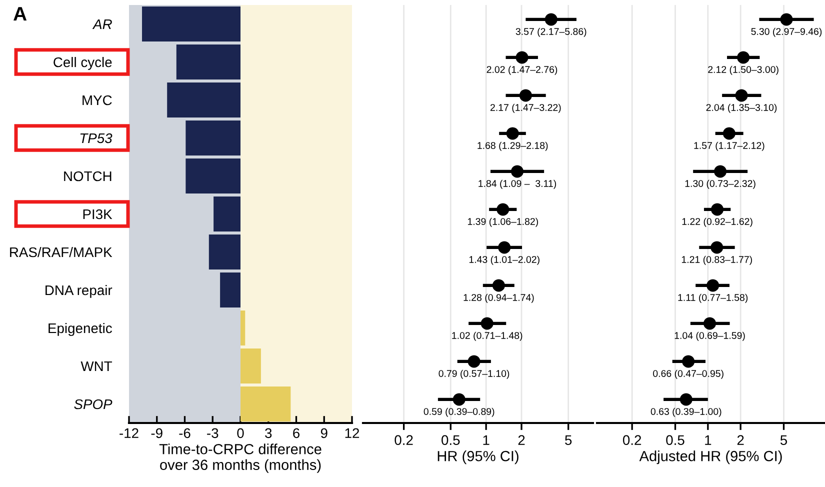 This screenshot has height=487, width=825. What do you see at coordinates (710, 457) in the screenshot?
I see `x-axis-title: Adjusted HR (95% CI)` at bounding box center [710, 457].